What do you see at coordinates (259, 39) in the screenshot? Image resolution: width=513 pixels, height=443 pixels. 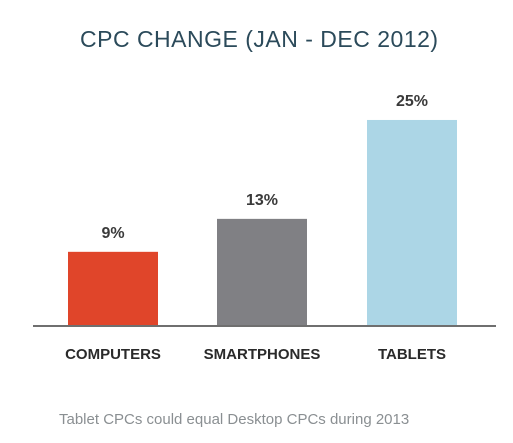 I see `chart-title: CPC CHANGE (JAN - DEC 2012)` at bounding box center [259, 39].